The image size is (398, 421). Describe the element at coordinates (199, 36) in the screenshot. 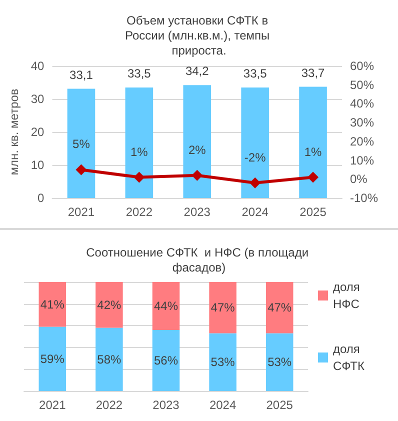

I see `chart-title: Объем установки СФТК в России (млн.кв.м.), темпы прироста.` at that location.